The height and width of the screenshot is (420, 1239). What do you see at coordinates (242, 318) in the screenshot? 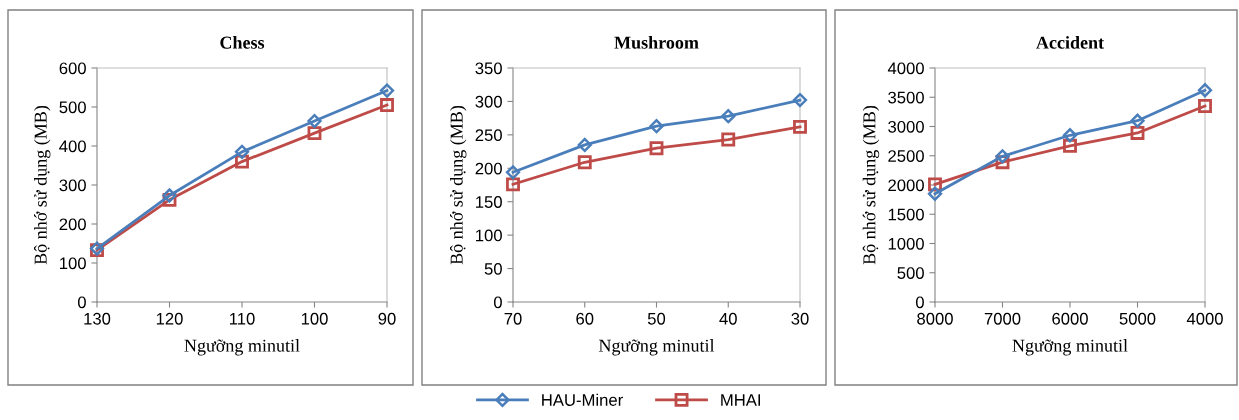
I see `x-tick-label: 110` at bounding box center [242, 318].